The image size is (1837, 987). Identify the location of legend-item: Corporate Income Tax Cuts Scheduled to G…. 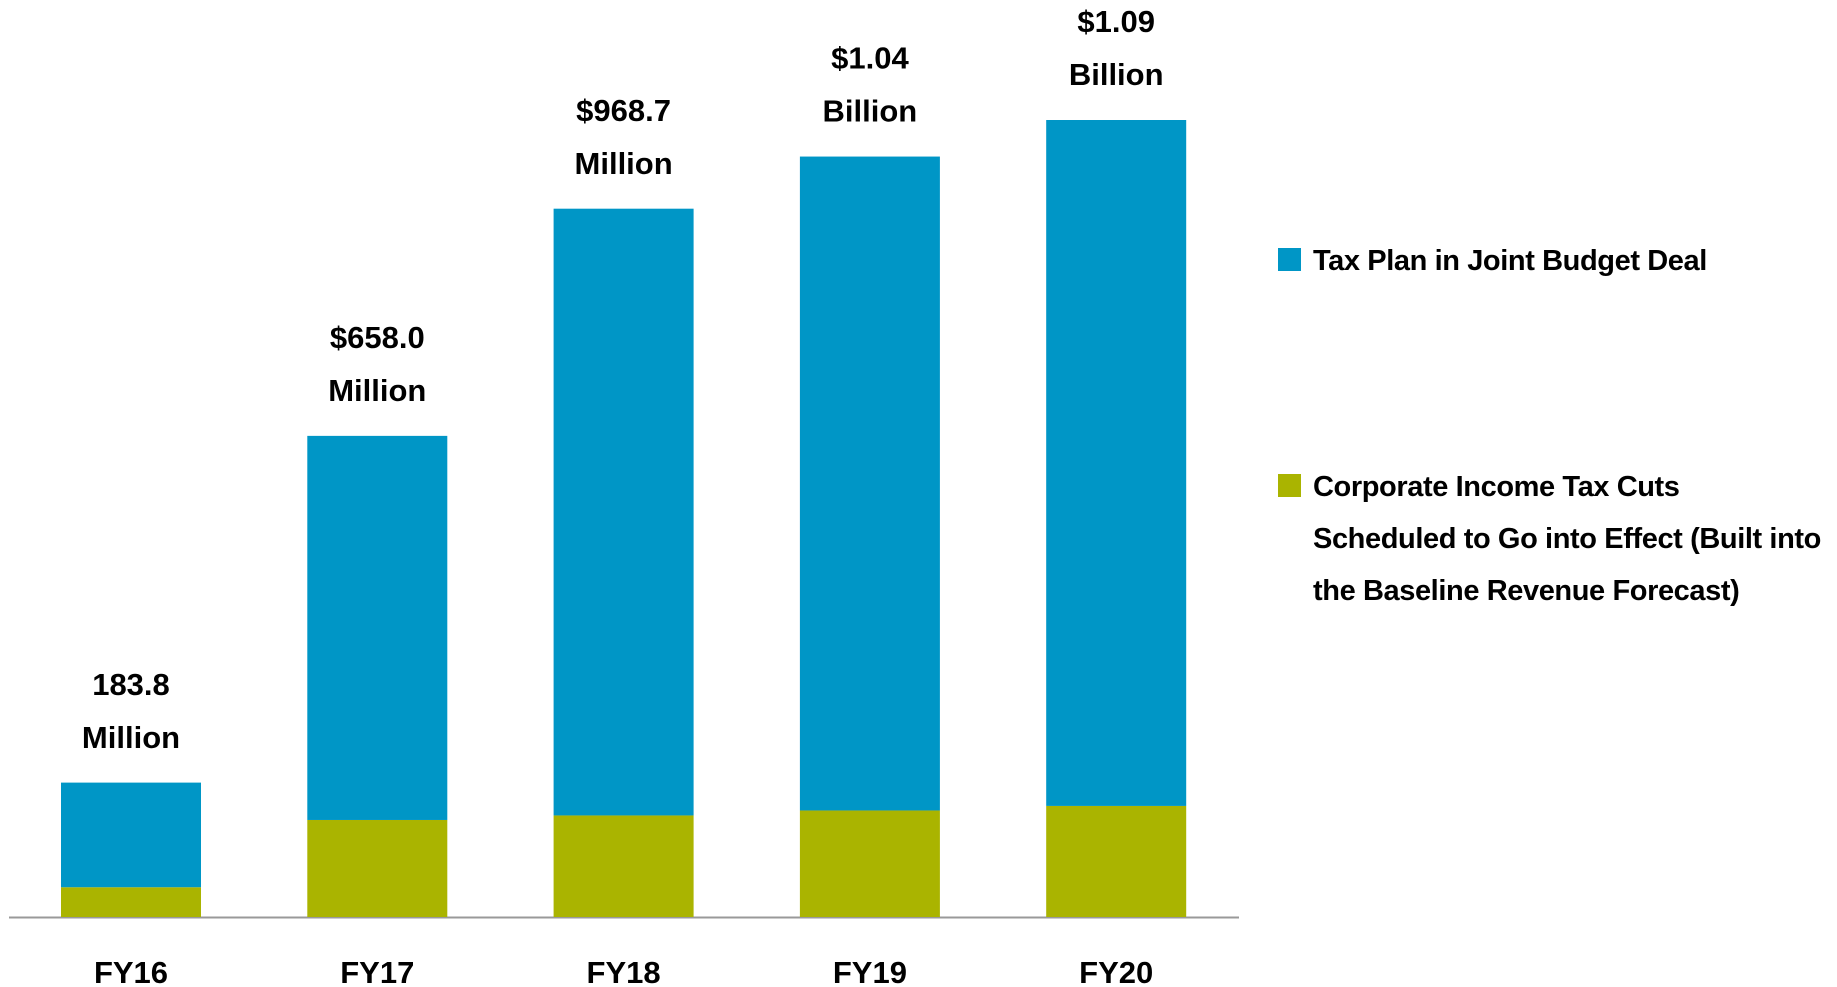
(1550, 541).